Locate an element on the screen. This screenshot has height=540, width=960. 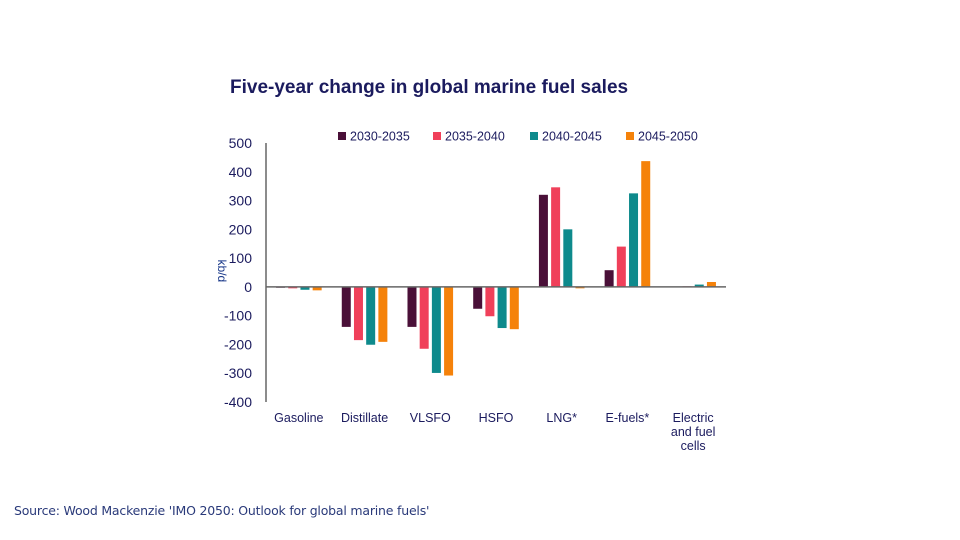
legend-item: 2045-2050 is located at coordinates (662, 137).